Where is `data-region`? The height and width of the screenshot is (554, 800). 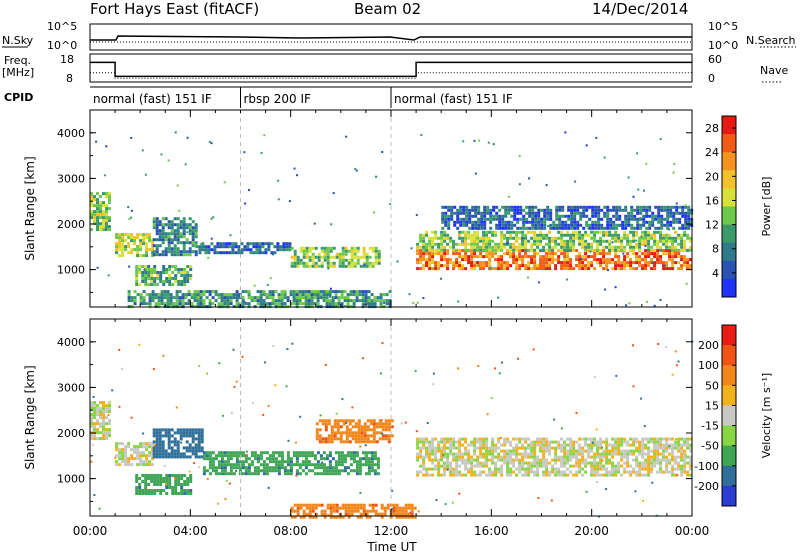
data-region is located at coordinates (567, 217).